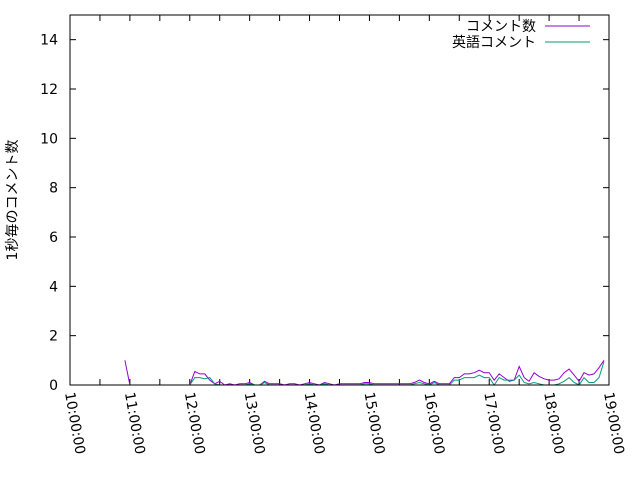  What do you see at coordinates (433, 423) in the screenshot?
I see `x-tick-label: 16:00:00` at bounding box center [433, 423].